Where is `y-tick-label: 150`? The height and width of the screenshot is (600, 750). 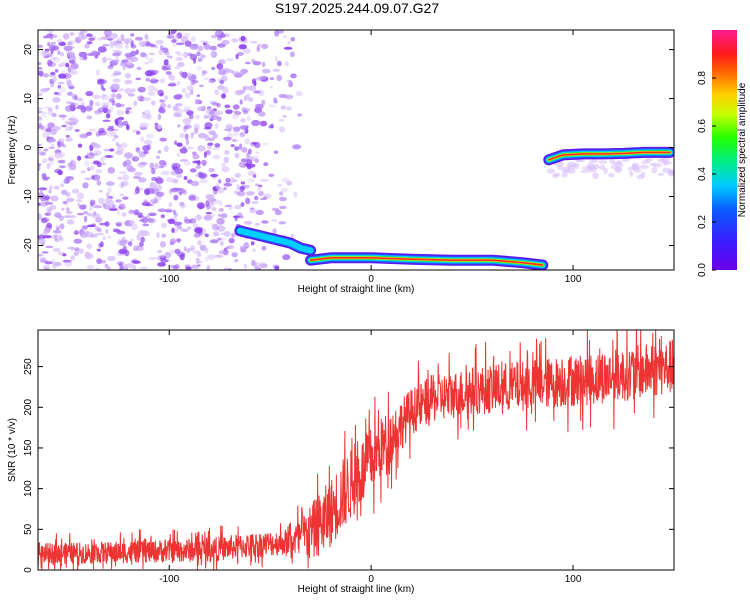 y-tick-label: 150 is located at coordinates (28, 447).